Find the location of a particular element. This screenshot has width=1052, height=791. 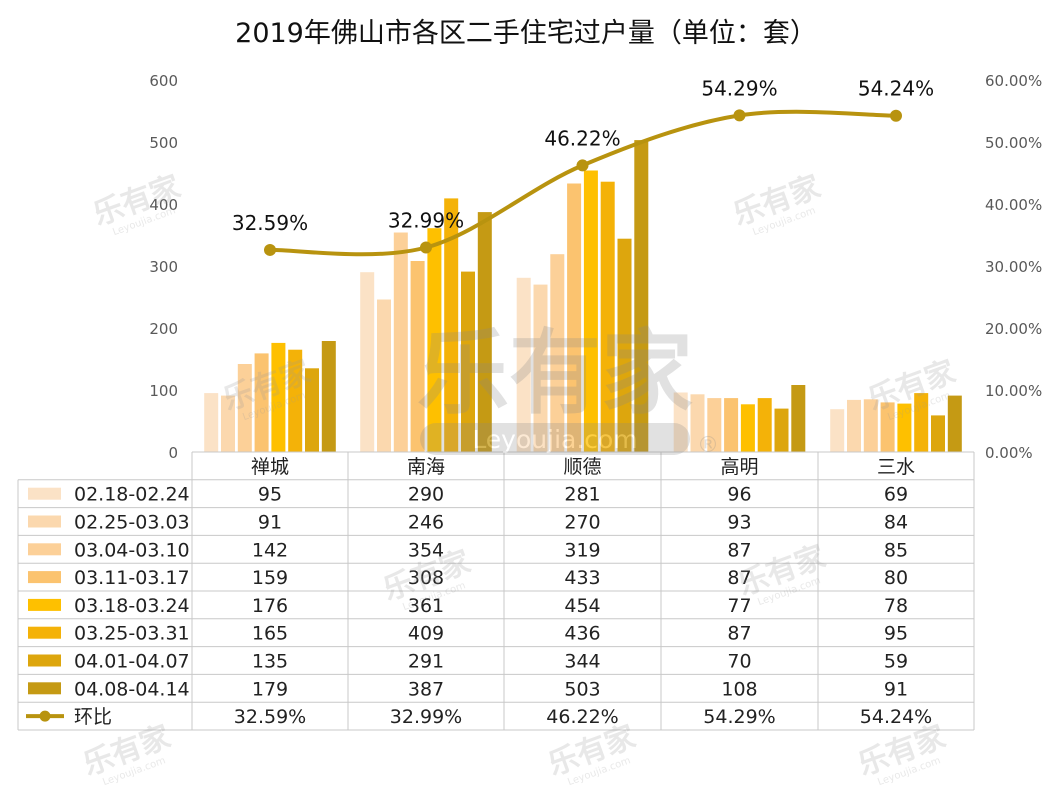

table-ratio-cell: 54.24% is located at coordinates (896, 717).